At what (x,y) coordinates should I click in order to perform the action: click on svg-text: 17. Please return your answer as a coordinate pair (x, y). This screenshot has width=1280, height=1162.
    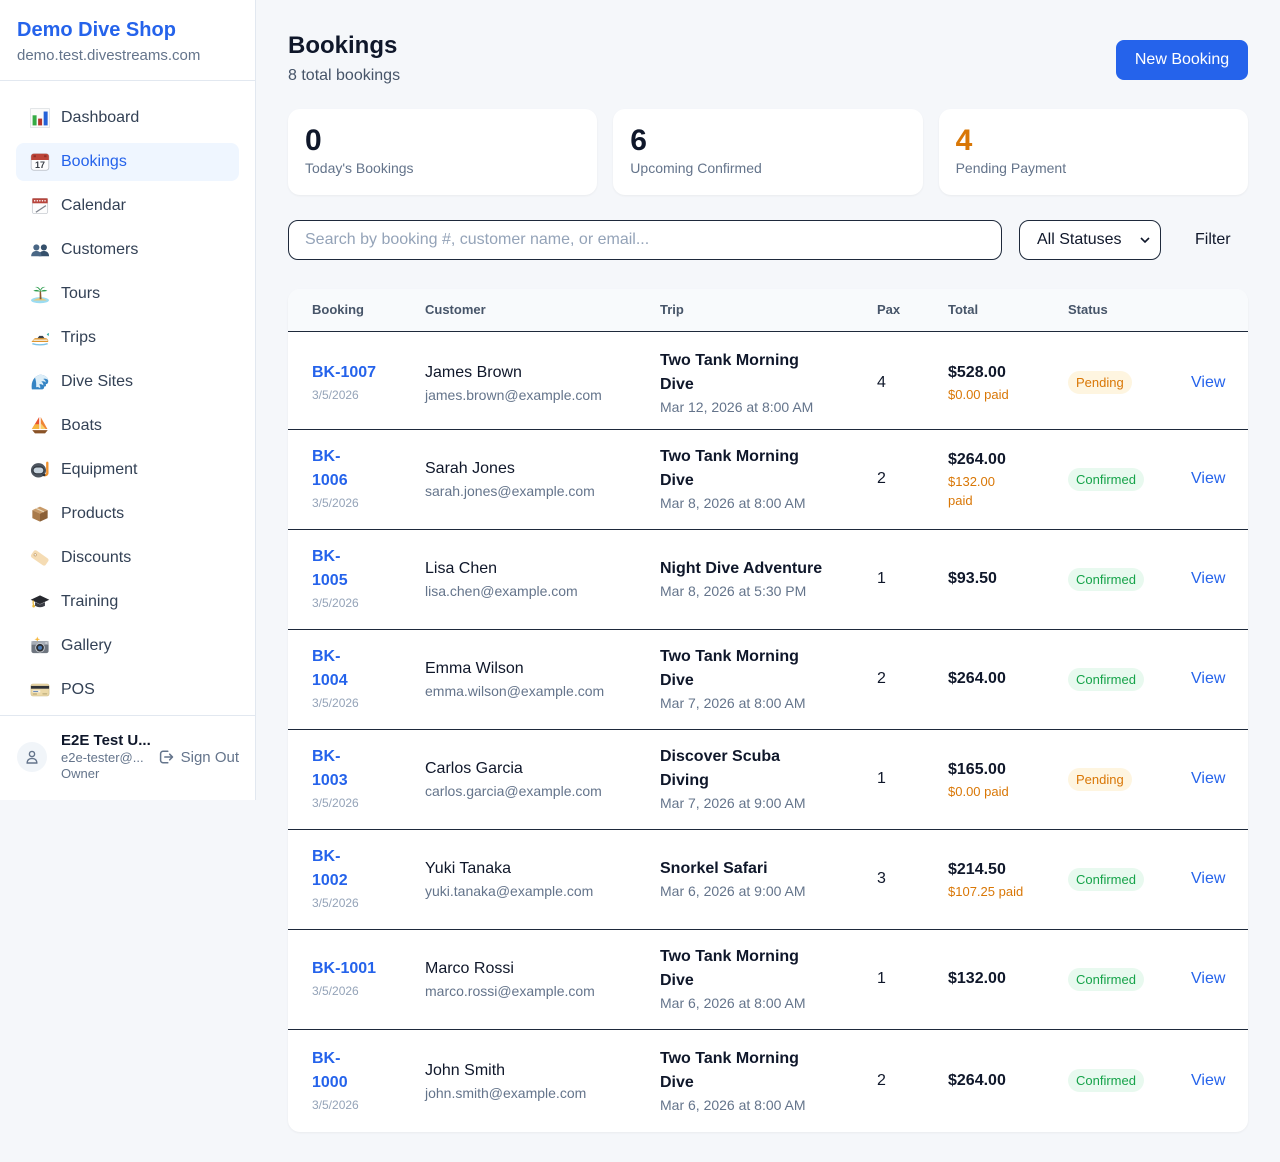
    Looking at the image, I should click on (40, 165).